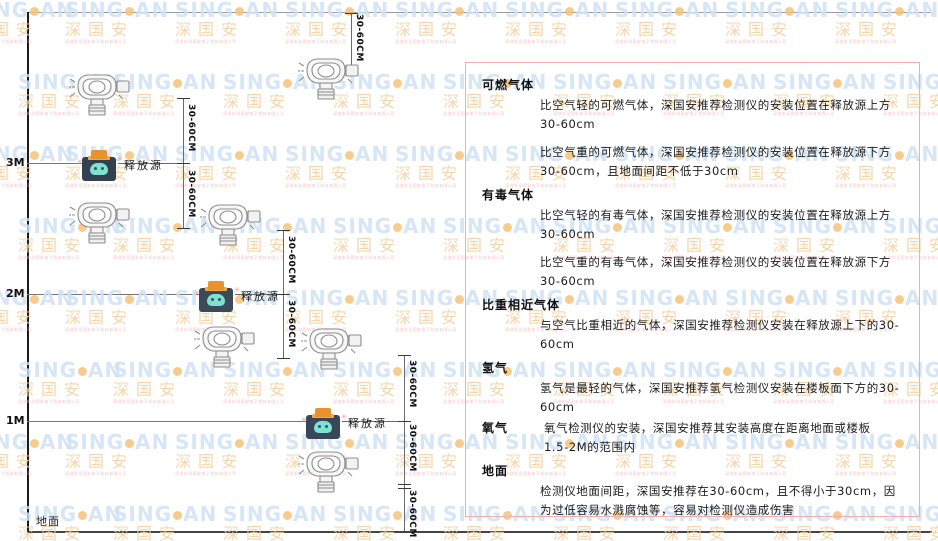 This screenshot has height=541, width=938. Describe the element at coordinates (521, 305) in the screenshot. I see `panel-section-heading: 比重相近气体` at that location.